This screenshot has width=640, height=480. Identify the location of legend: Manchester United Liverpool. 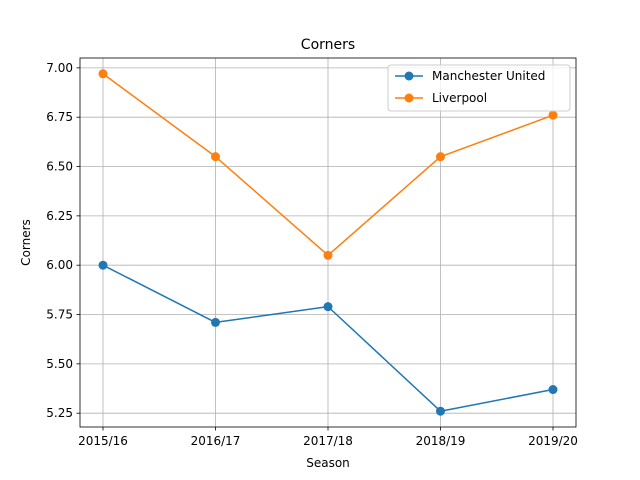
(479, 88).